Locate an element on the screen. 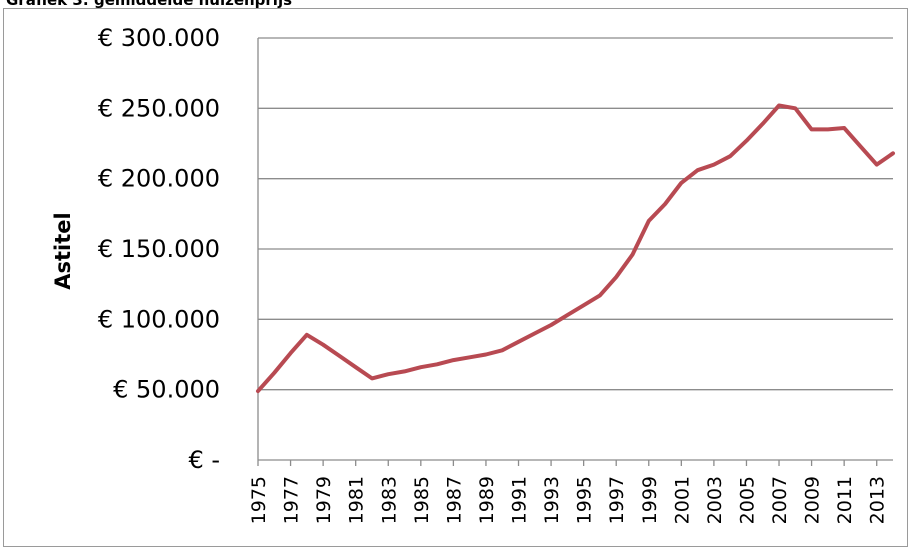 Image resolution: width=913 pixels, height=550 pixels. x-tick-label: 1997 is located at coordinates (617, 500).